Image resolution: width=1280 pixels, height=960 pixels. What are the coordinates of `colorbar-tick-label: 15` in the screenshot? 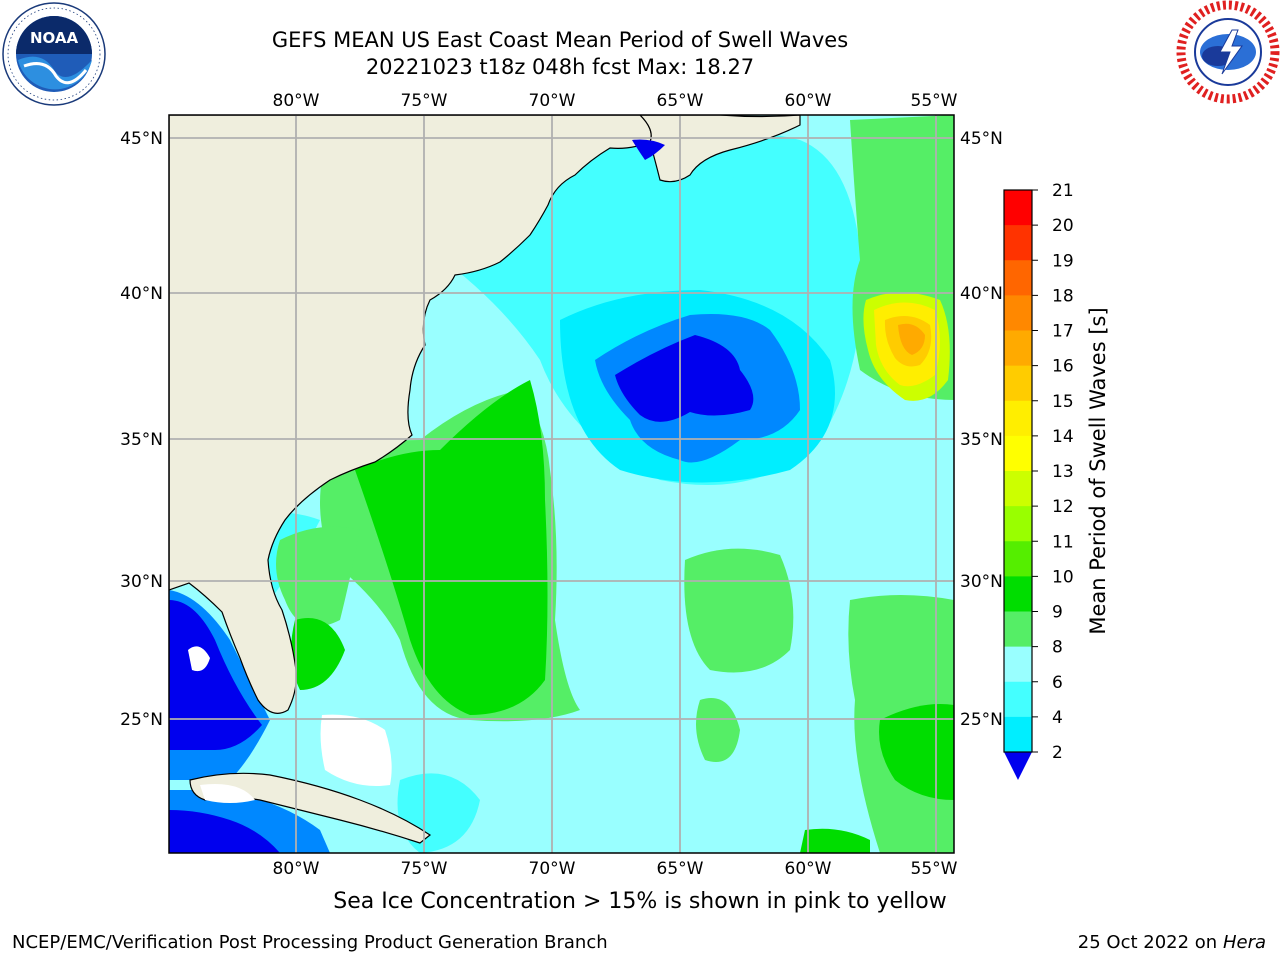 It's located at (1063, 402).